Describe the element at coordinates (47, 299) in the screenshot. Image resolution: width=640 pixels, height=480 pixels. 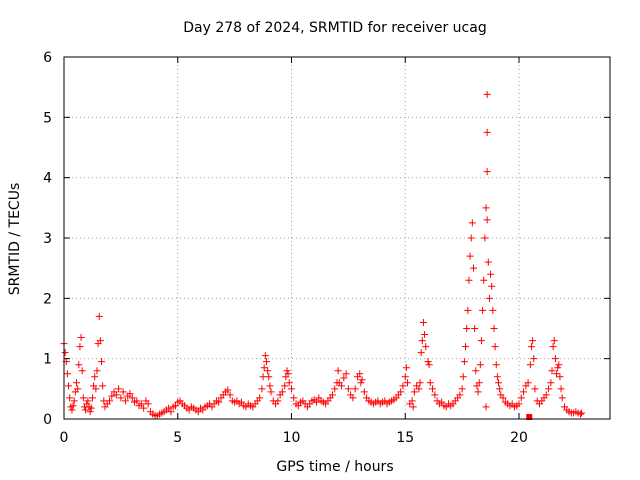
I see `y-tick-label: 2` at that location.